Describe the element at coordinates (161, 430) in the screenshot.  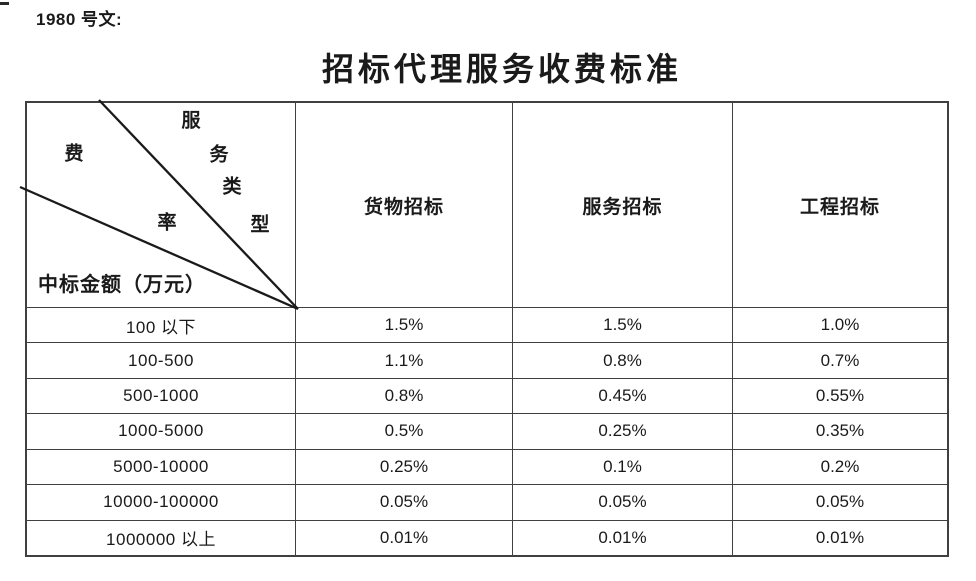
I see `row-label: 1000-5000` at that location.